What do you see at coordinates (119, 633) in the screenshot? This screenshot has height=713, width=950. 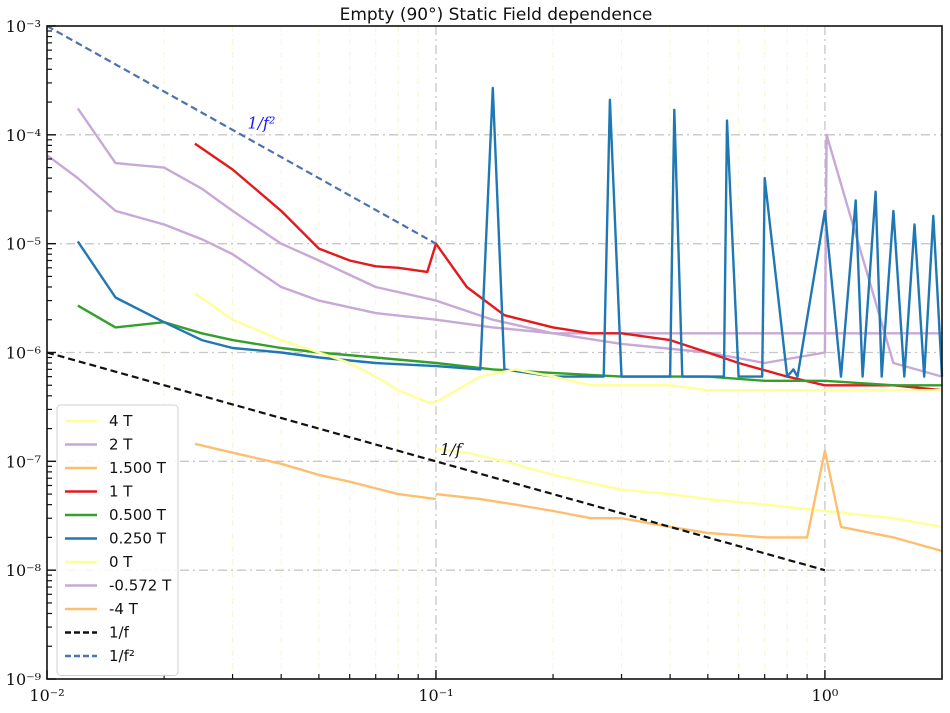 I see `legend-label: 1/f` at bounding box center [119, 633].